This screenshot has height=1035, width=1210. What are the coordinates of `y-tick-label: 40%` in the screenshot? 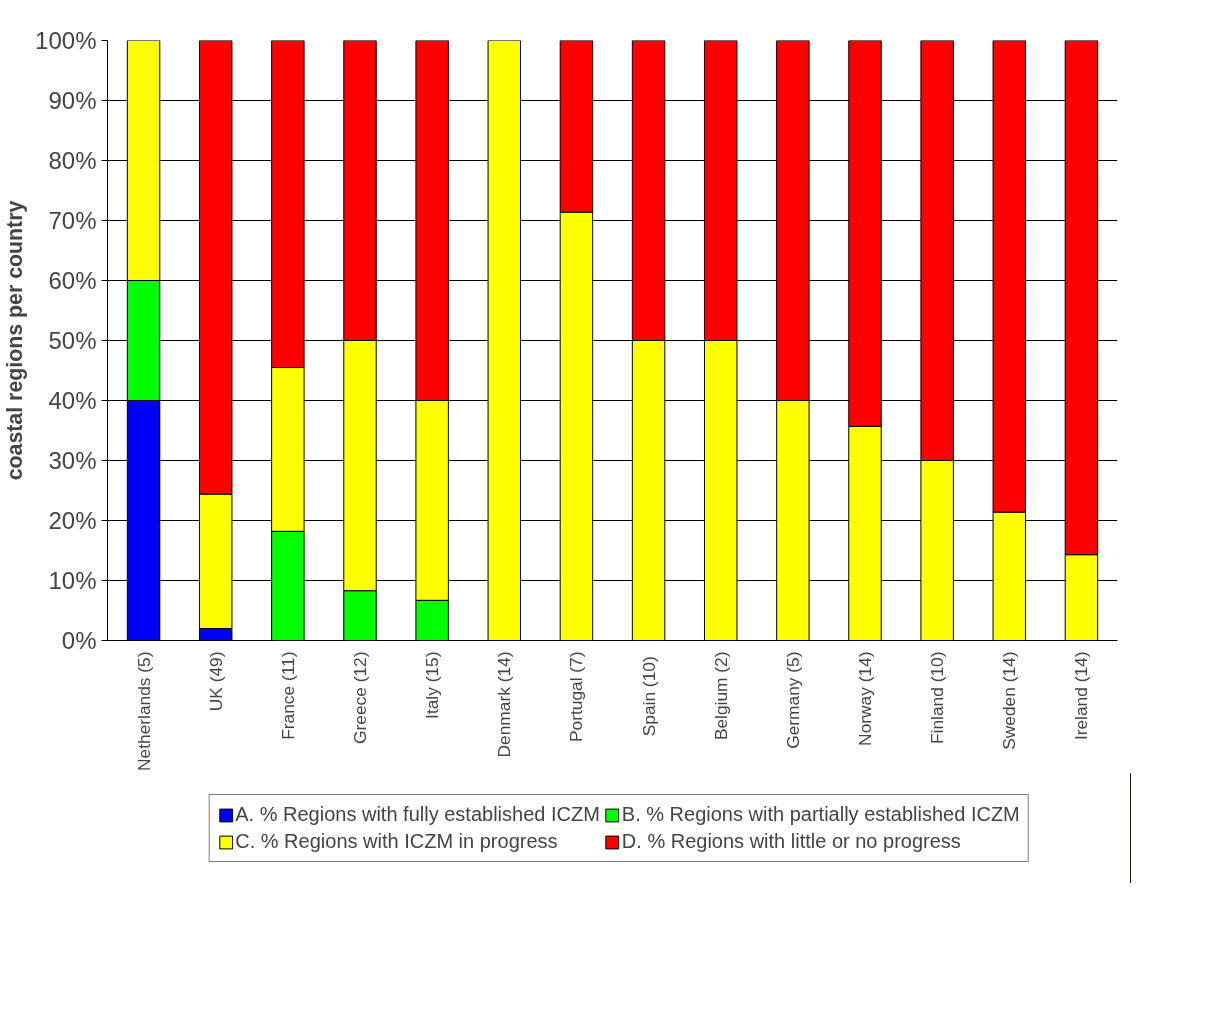 It's located at (72, 400).